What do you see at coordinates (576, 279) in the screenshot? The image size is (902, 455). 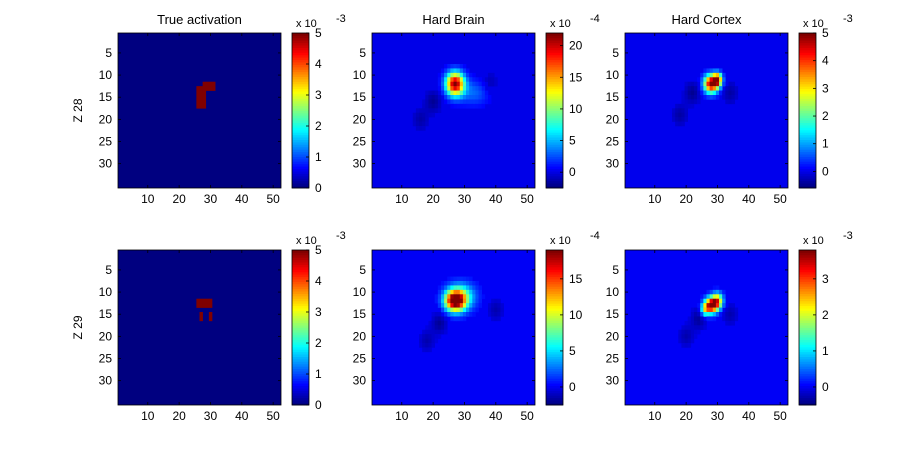 I see `colorbar-tick-label: 15` at bounding box center [576, 279].